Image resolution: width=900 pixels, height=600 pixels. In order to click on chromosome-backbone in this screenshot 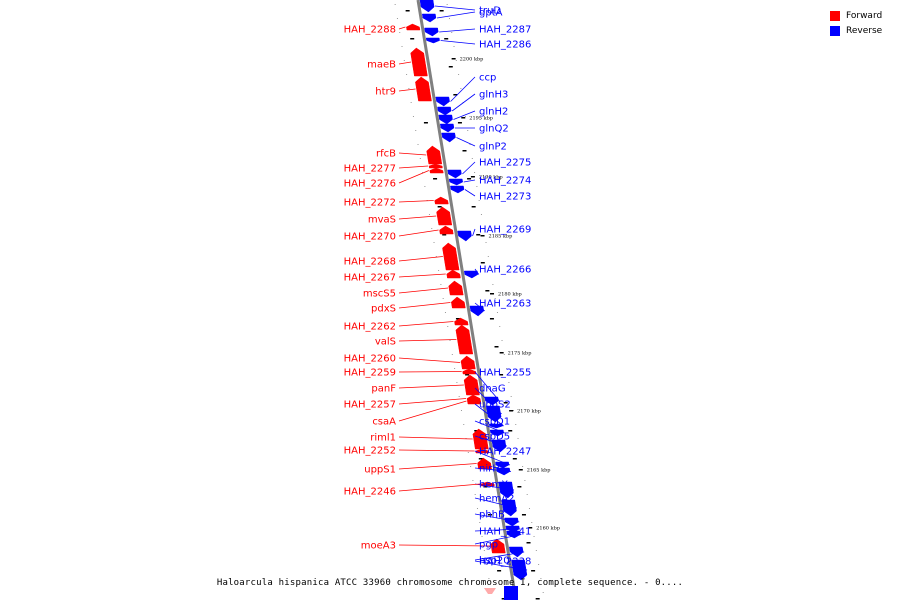, I will do `click(467, 300)`.